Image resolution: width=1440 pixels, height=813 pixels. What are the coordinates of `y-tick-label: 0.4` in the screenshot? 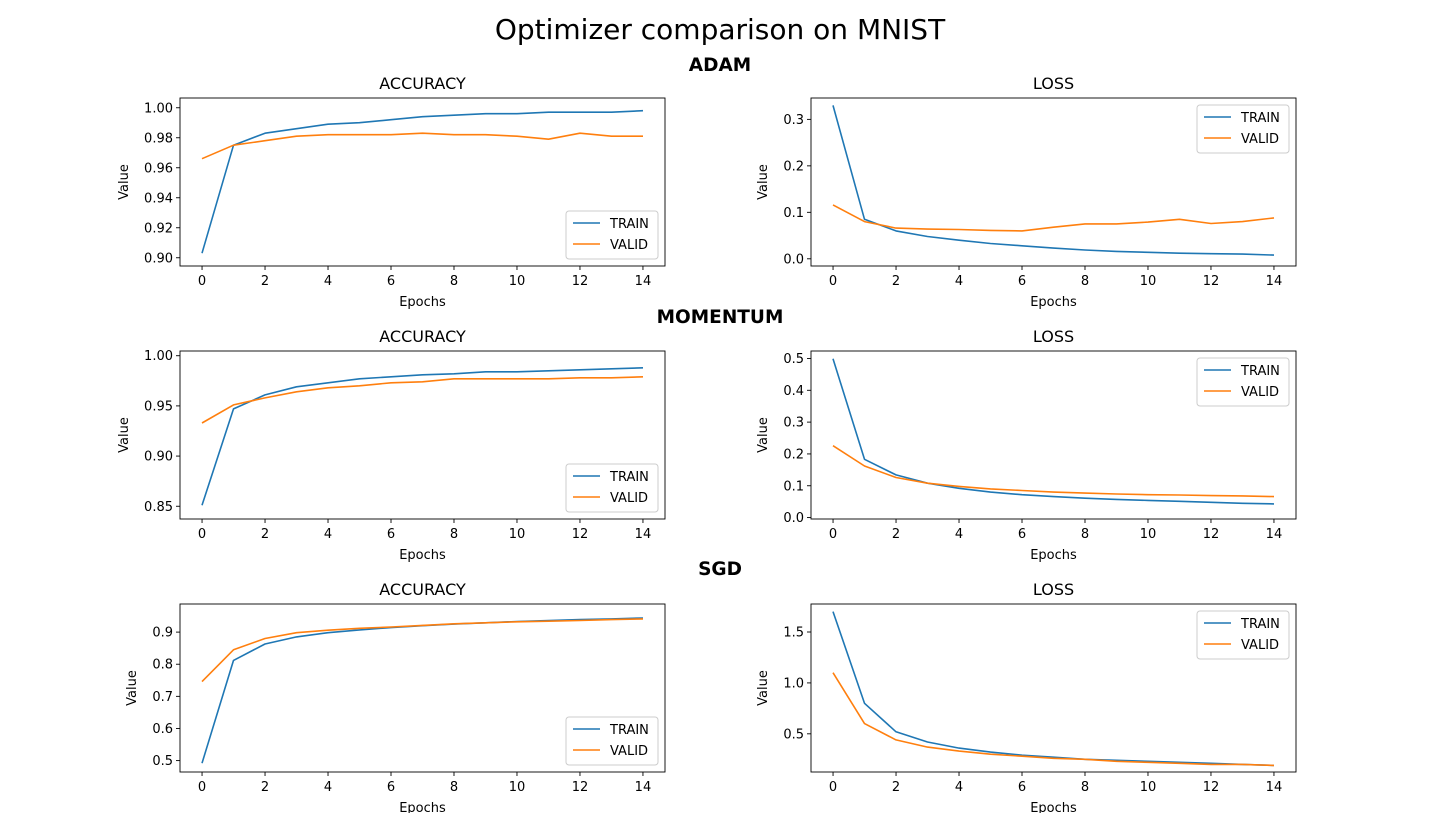 It's located at (793, 391).